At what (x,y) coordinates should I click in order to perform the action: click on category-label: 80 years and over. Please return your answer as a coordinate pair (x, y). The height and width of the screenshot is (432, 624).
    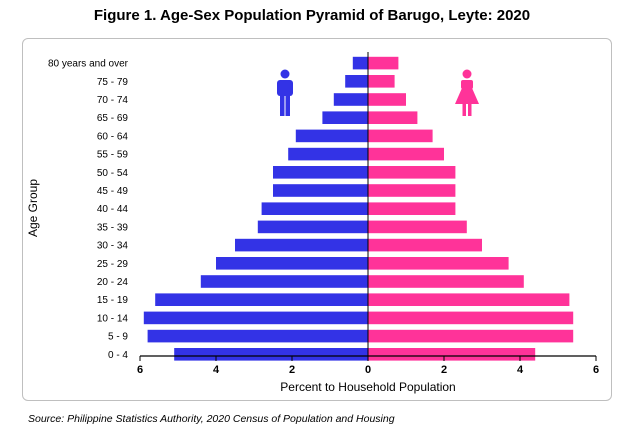
    Looking at the image, I should click on (88, 64).